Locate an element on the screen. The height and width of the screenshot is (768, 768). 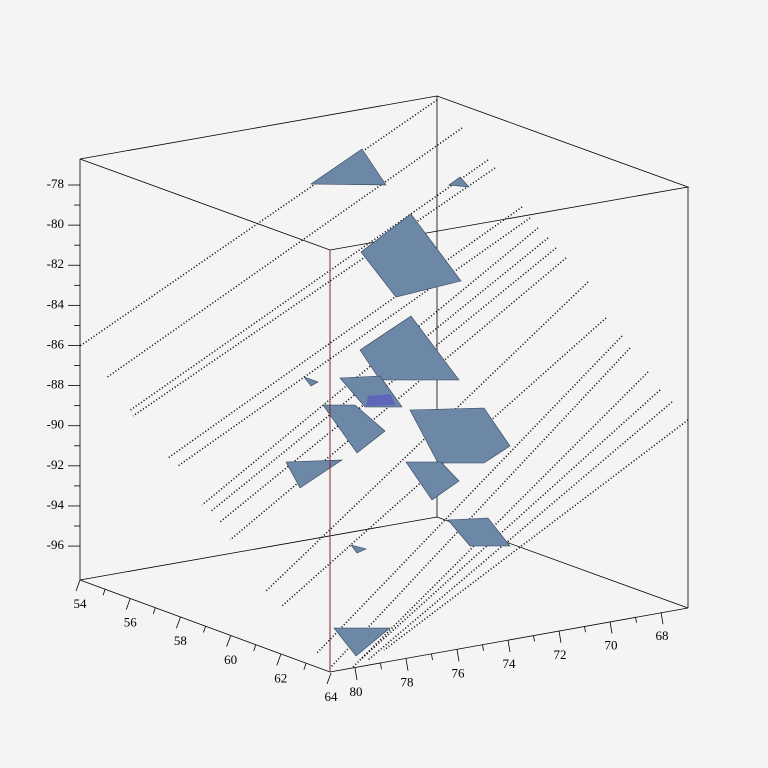
y-tick-label: 76 is located at coordinates (459, 672).